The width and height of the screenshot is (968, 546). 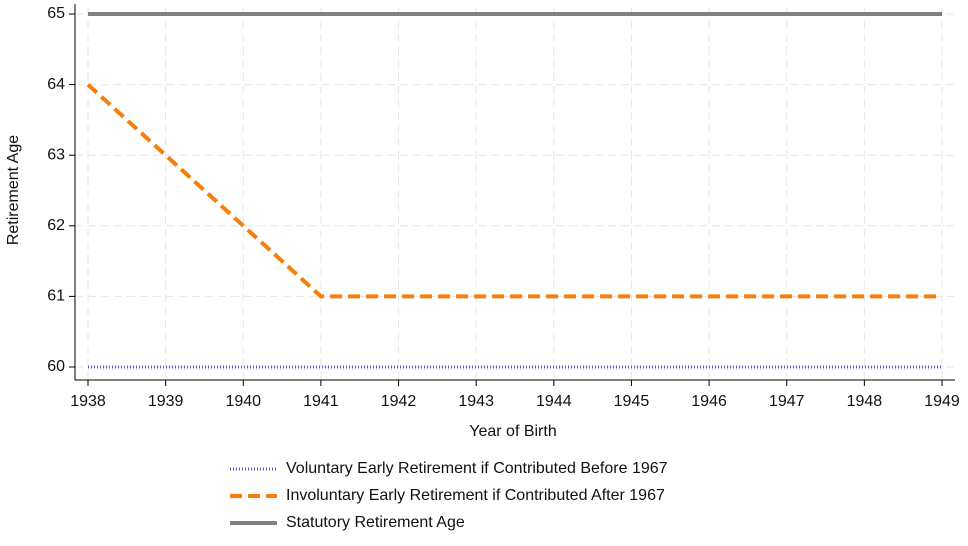 What do you see at coordinates (56, 154) in the screenshot?
I see `y-tick-label: 63` at bounding box center [56, 154].